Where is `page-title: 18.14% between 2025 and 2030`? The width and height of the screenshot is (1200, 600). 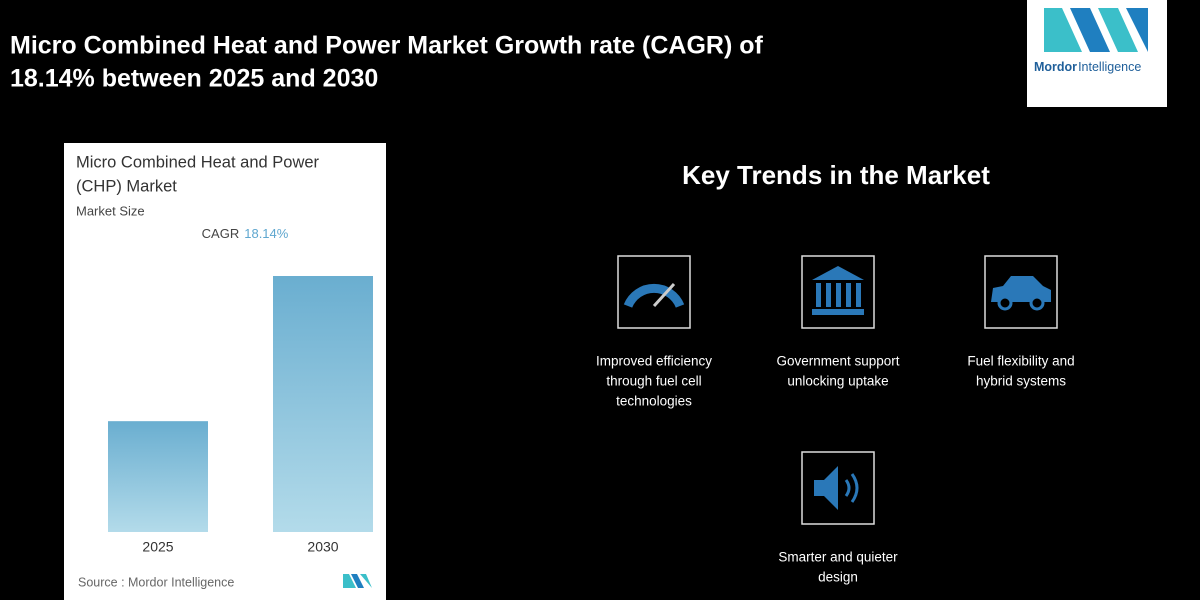
page-title: 18.14% between 2025 and 2030 is located at coordinates (194, 79).